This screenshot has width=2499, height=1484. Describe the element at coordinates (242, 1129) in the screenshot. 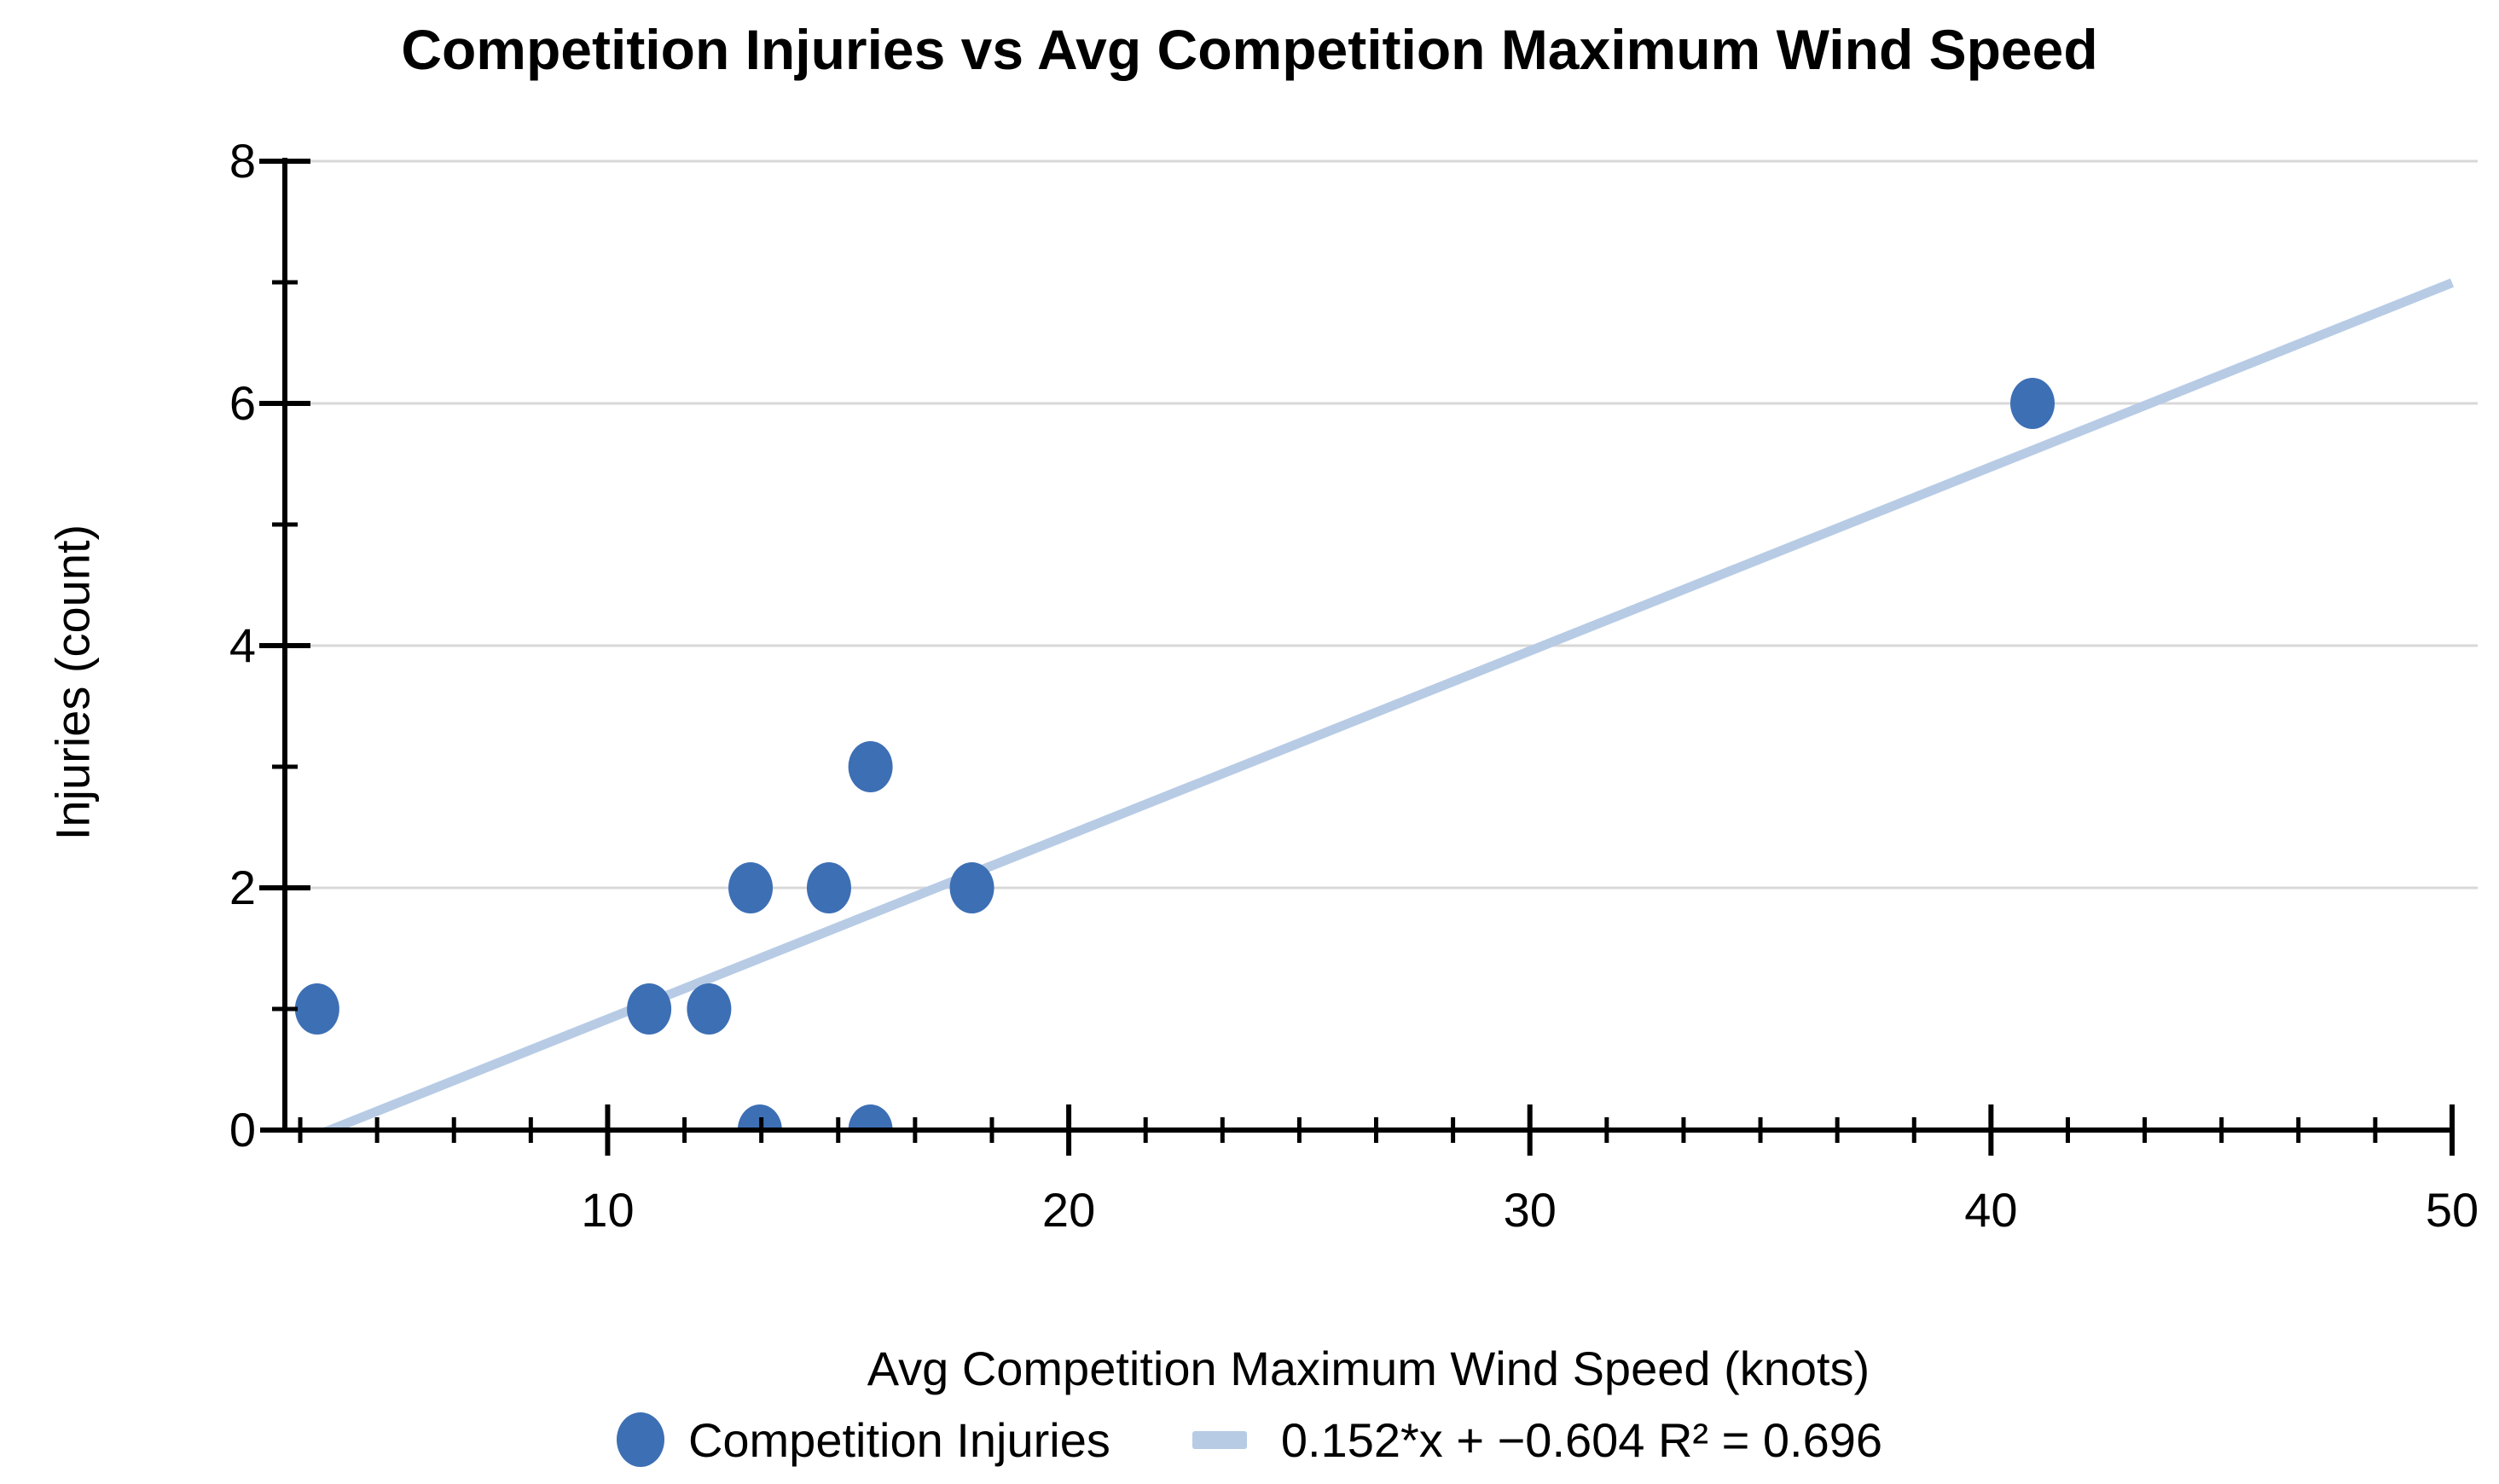

I see `svg-text: 0` at that location.